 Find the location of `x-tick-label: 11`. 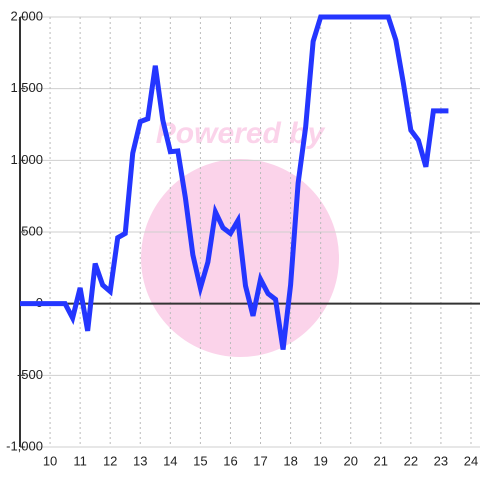

x-tick-label: 11 is located at coordinates (80, 460).